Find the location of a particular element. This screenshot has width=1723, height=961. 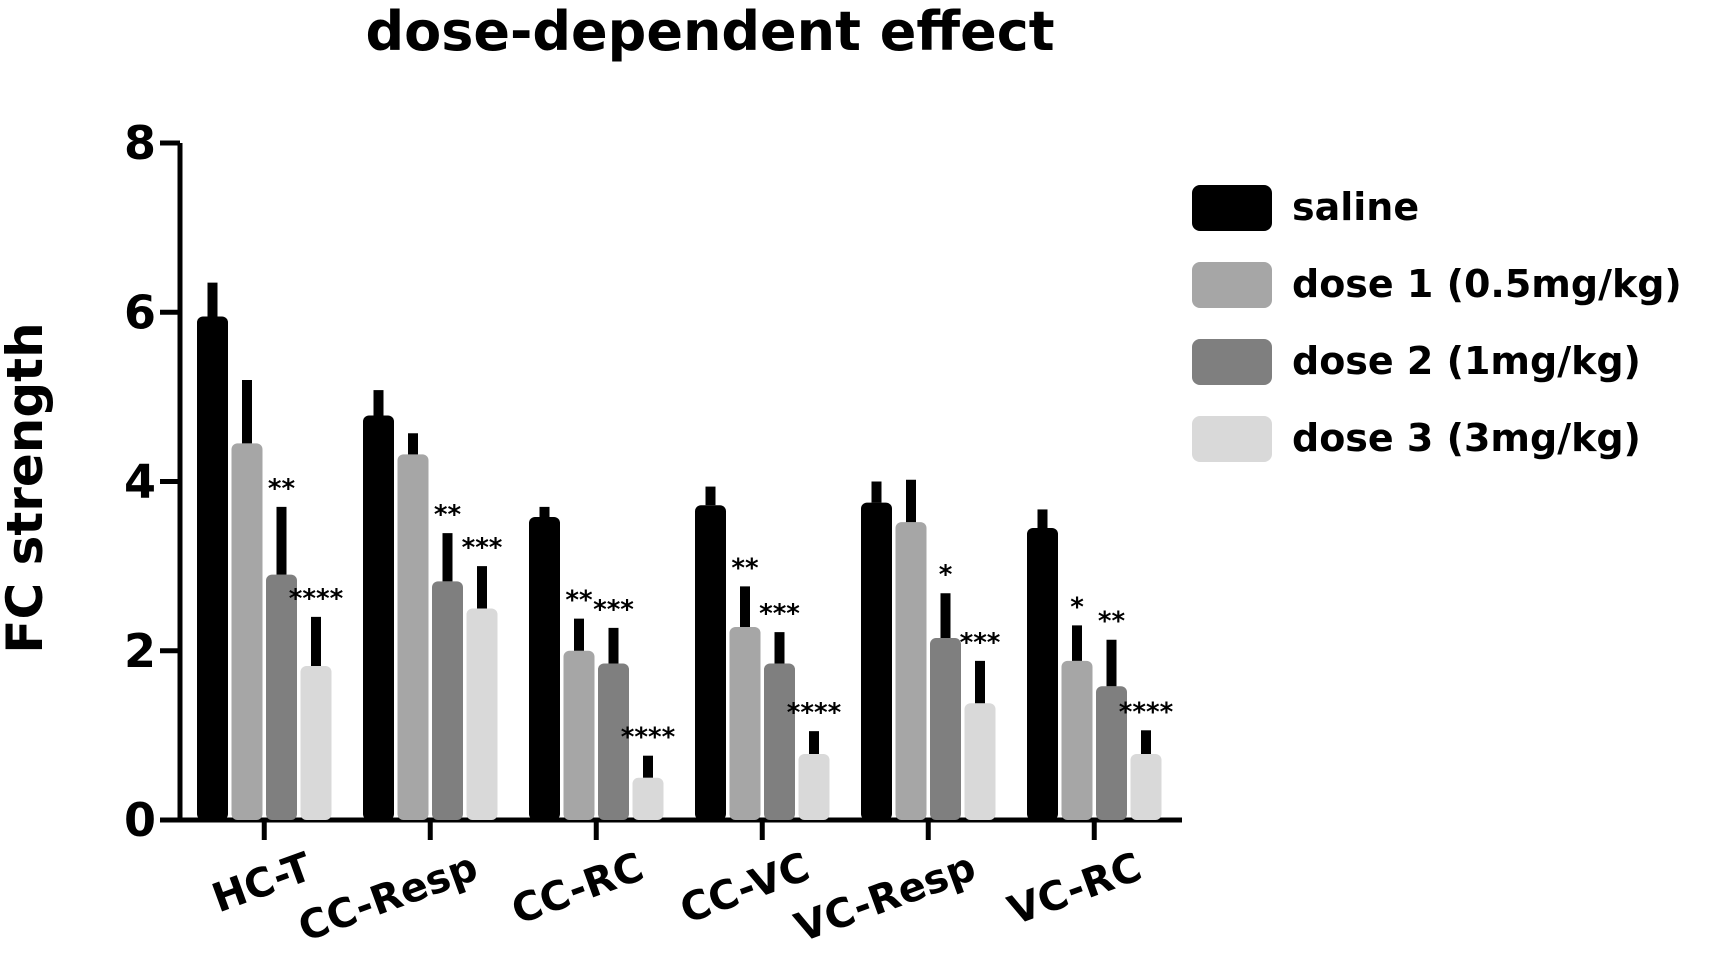

legend-label: dose 3 (3mg/kg) is located at coordinates (1466, 438).